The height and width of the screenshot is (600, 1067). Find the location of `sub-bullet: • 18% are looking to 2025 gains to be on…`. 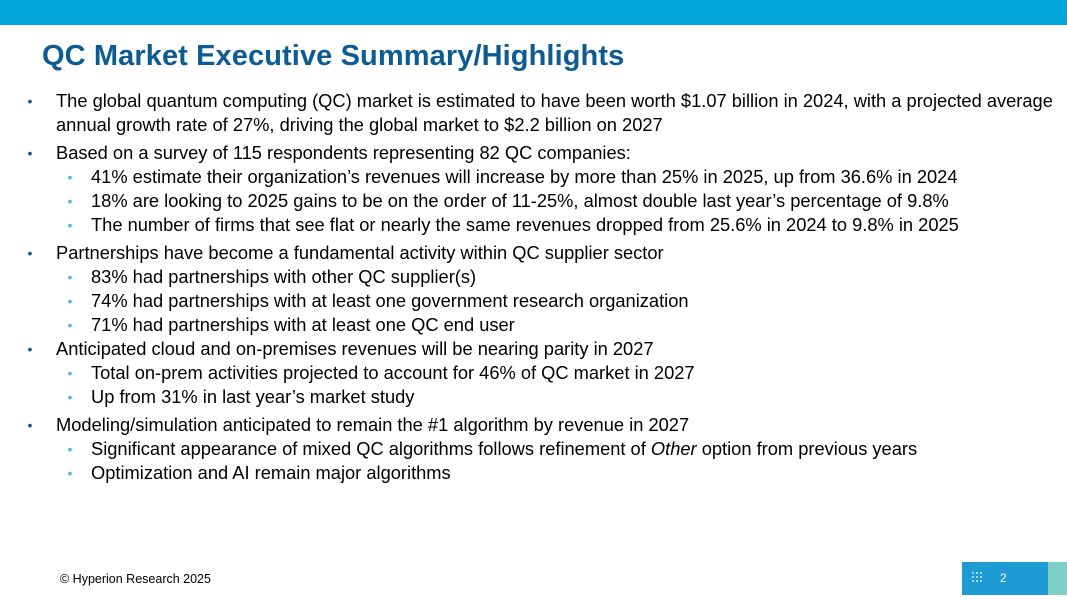

sub-bullet: • 18% are looking to 2025 gains to be on… is located at coordinates (539, 201).